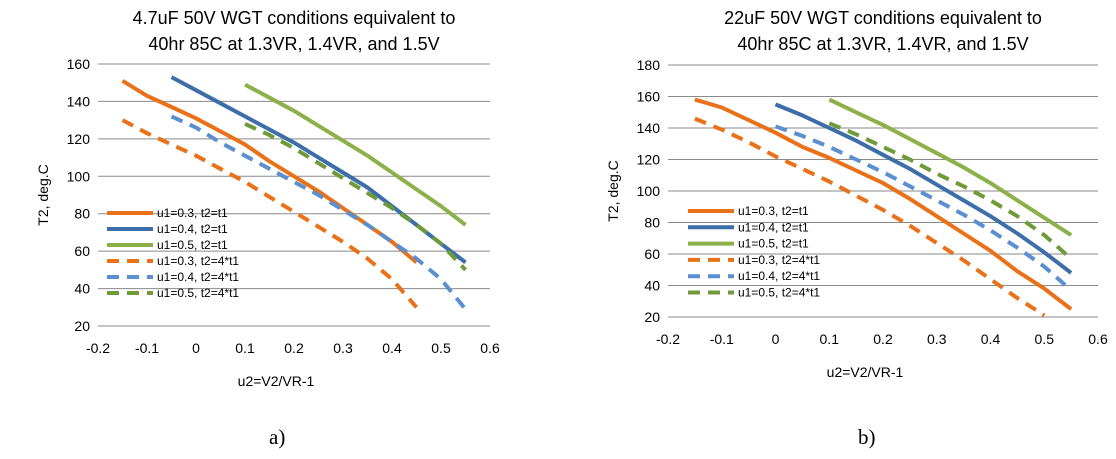 Image resolution: width=1116 pixels, height=459 pixels. Describe the element at coordinates (883, 18) in the screenshot. I see `chart-title-line: 22uF 50V WGT conditions equivalent to` at that location.